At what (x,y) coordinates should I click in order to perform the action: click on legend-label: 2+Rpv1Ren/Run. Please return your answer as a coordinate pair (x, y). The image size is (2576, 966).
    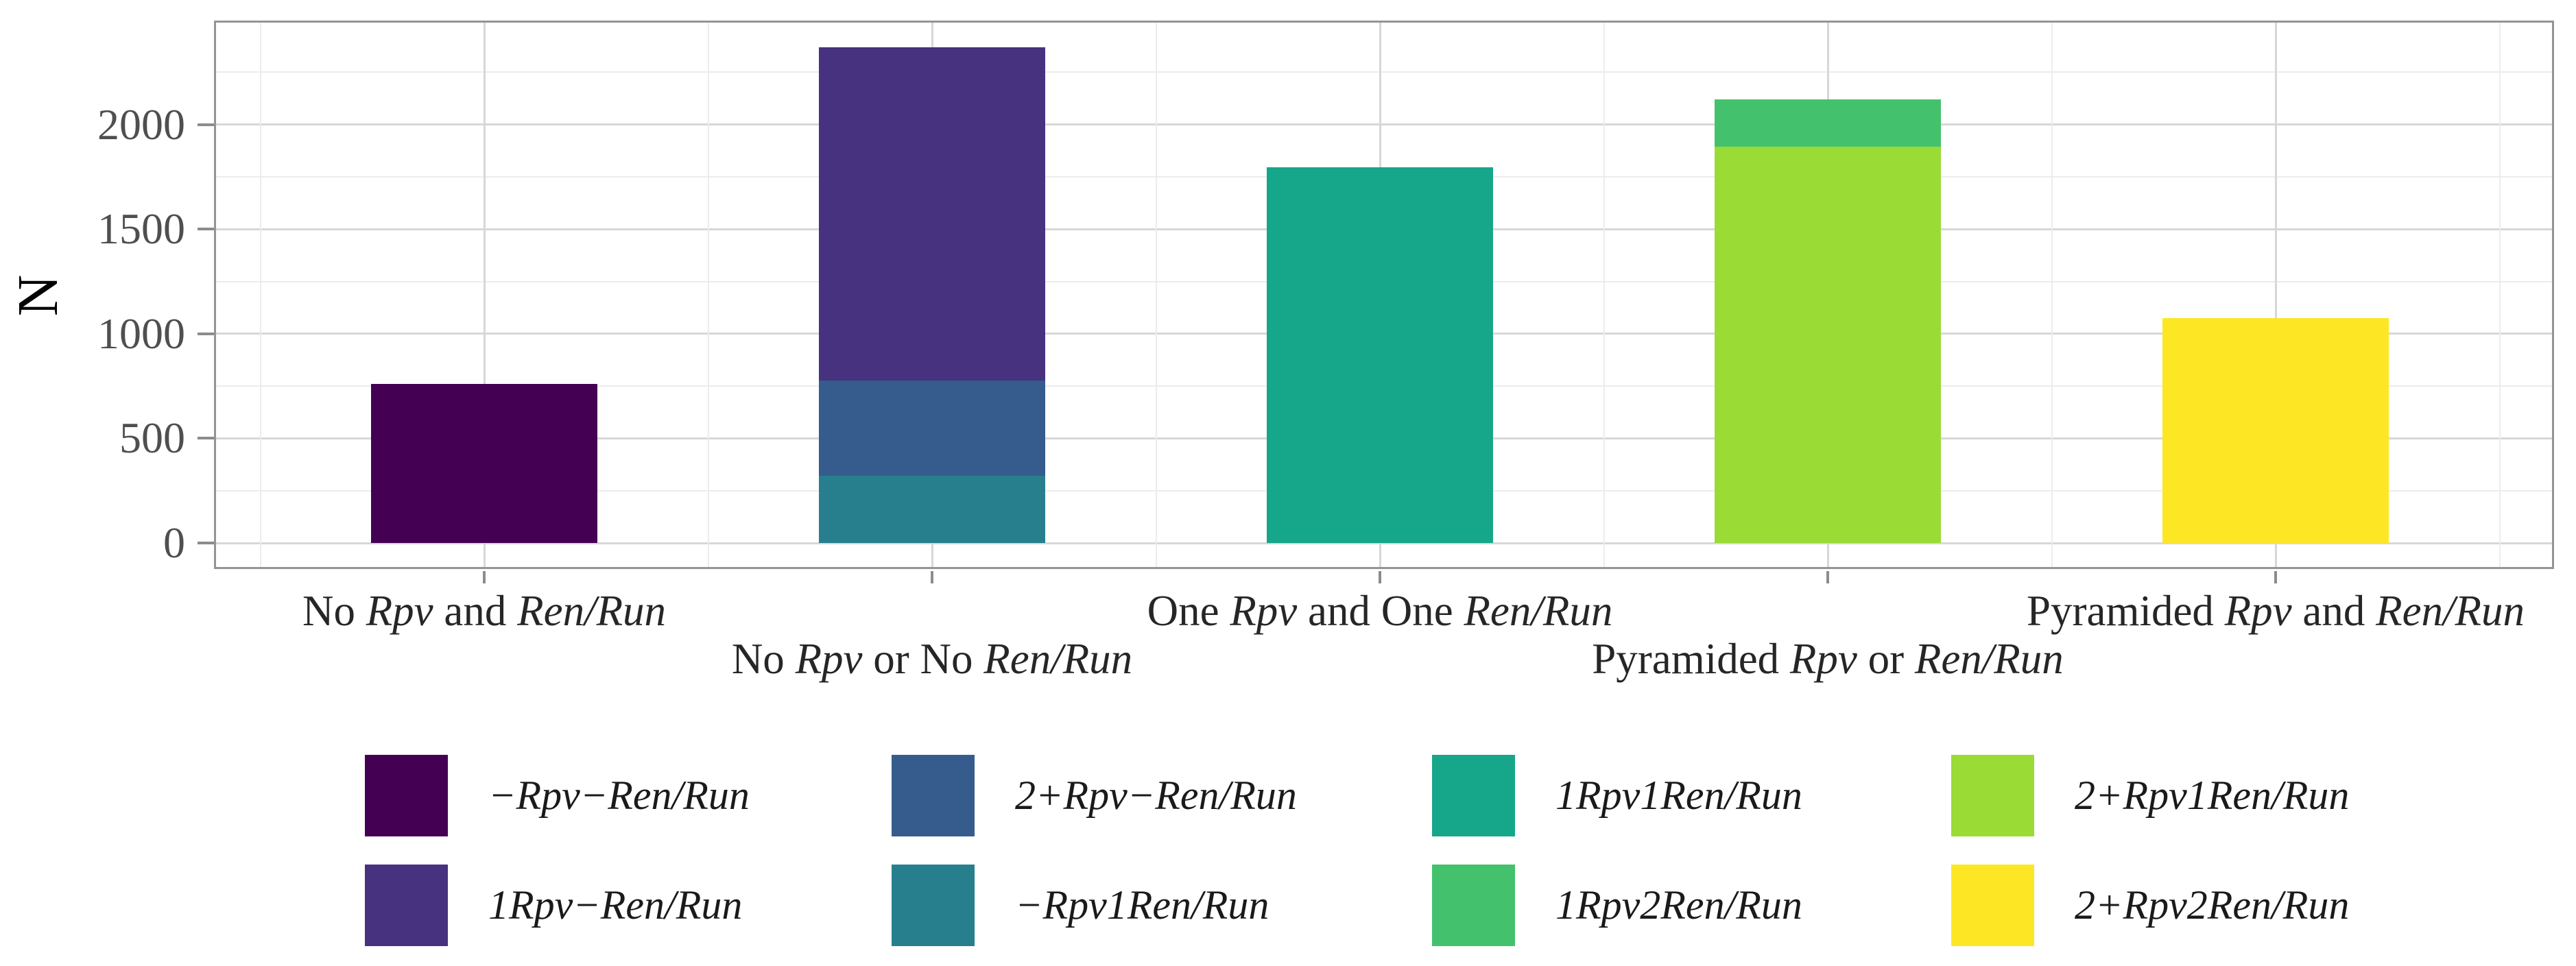
    Looking at the image, I should click on (2212, 796).